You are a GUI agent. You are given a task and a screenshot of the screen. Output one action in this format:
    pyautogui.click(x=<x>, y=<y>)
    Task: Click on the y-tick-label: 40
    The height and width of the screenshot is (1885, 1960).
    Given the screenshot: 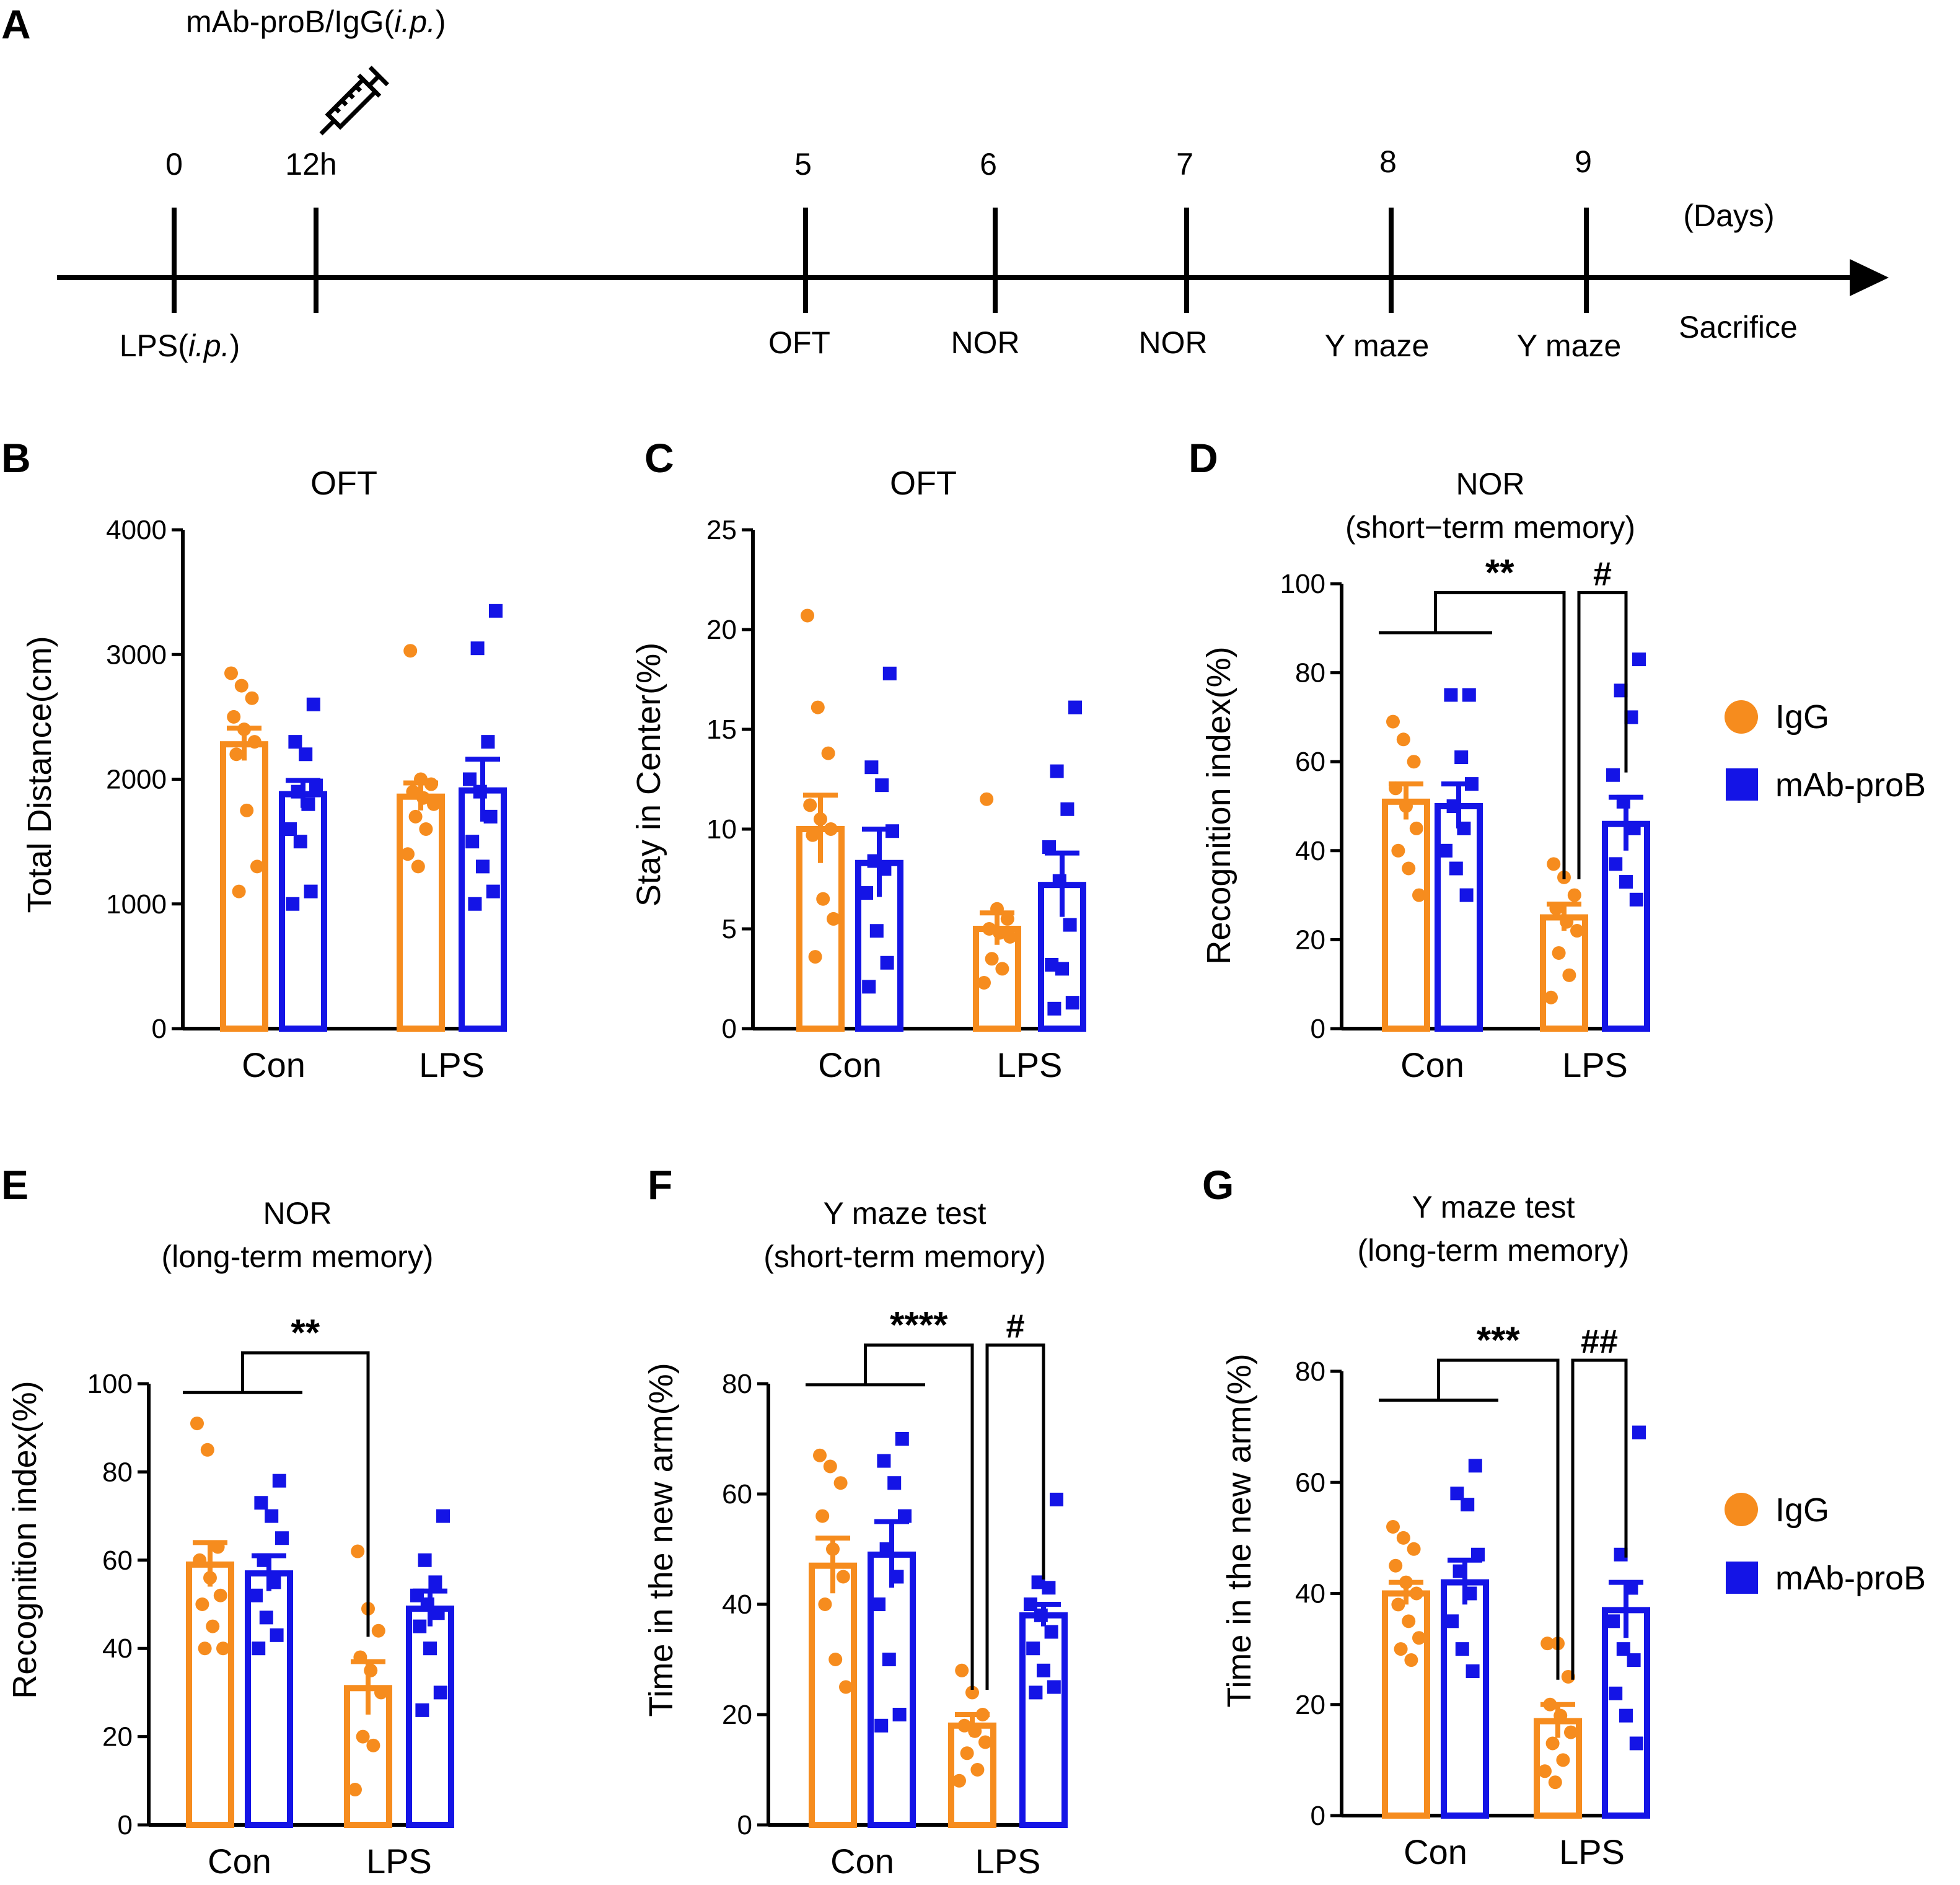 What is the action you would take?
    pyautogui.click(x=1310, y=1594)
    